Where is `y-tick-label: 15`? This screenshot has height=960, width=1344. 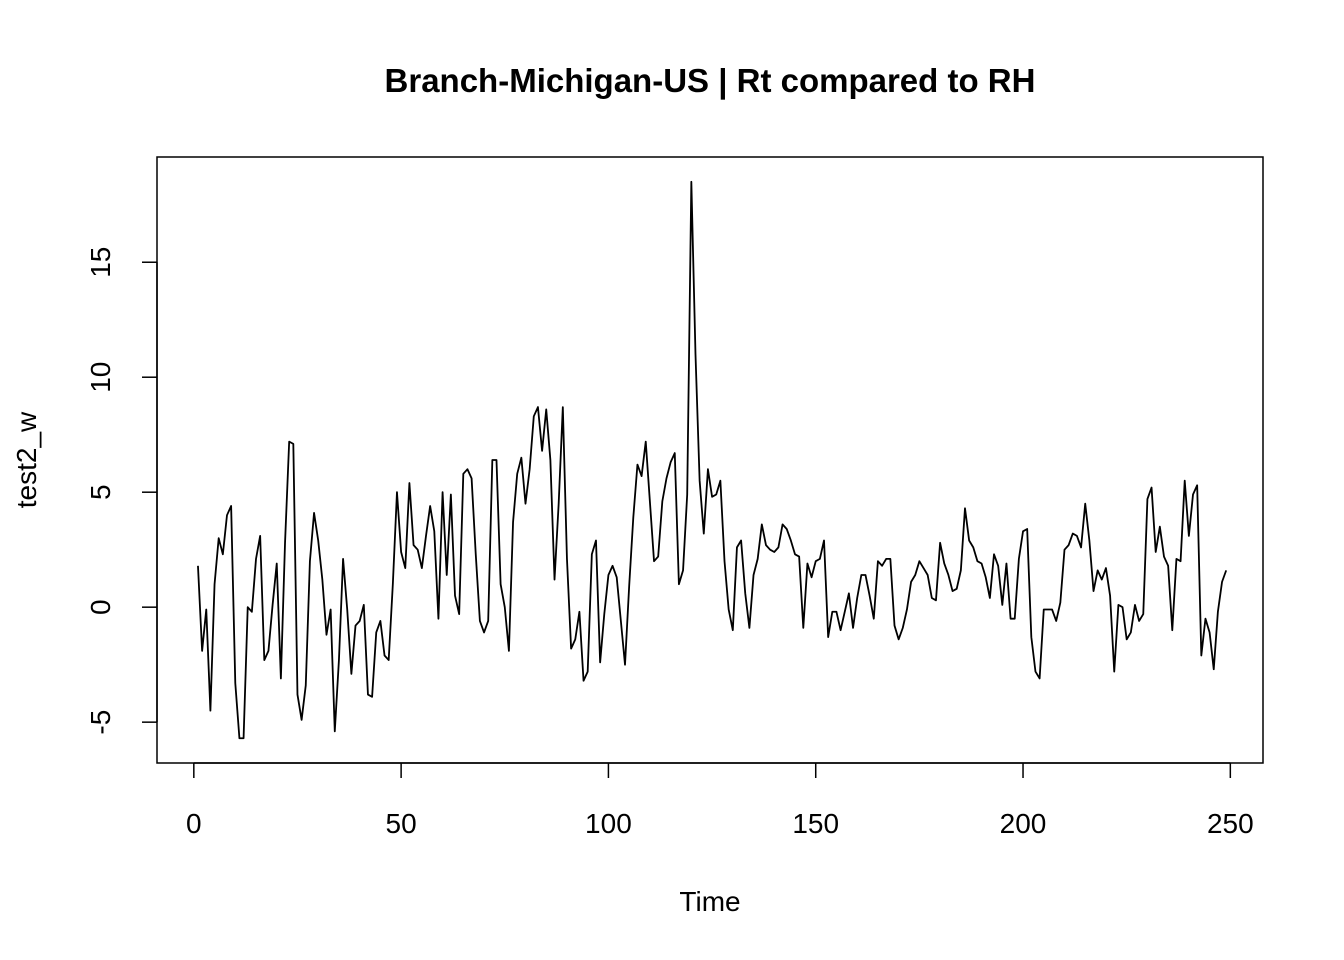 y-tick-label: 15 is located at coordinates (100, 262).